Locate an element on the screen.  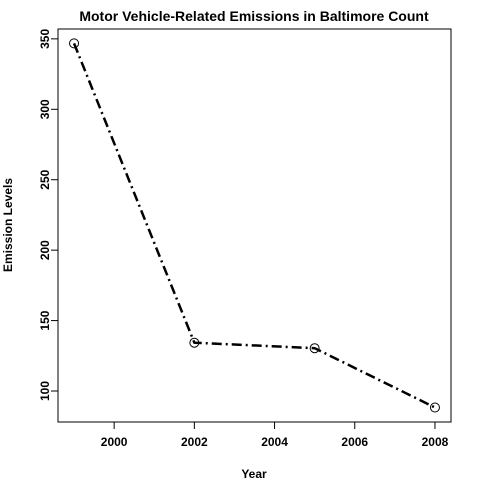
x-axis-label: Year is located at coordinates (254, 473).